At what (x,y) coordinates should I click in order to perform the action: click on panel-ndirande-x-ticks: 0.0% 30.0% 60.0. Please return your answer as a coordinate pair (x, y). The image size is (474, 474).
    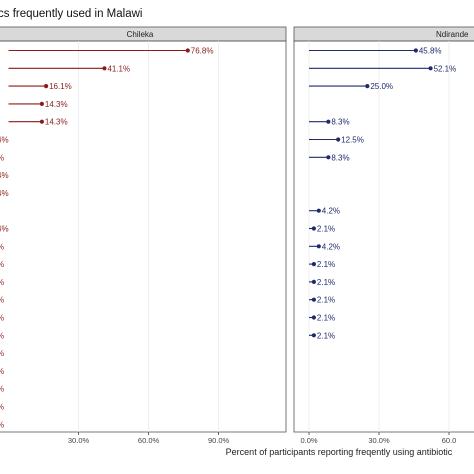
    Looking at the image, I should click on (378, 438).